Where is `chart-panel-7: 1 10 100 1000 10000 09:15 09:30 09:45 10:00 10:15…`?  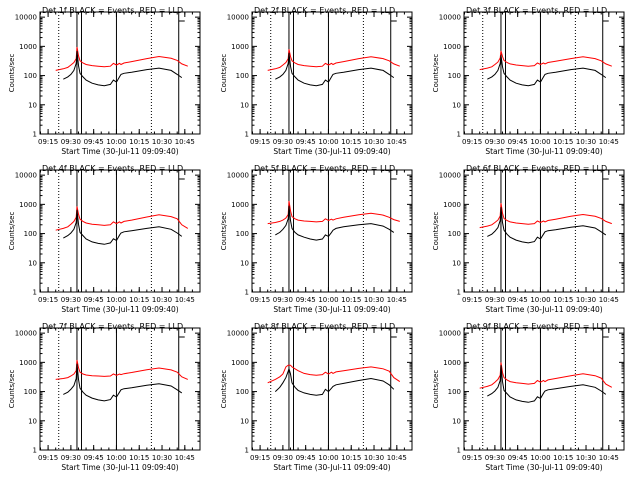 chart-panel-7: 1 10 100 1000 10000 09:15 09:30 09:45 10:00 10:15… is located at coordinates (104, 397).